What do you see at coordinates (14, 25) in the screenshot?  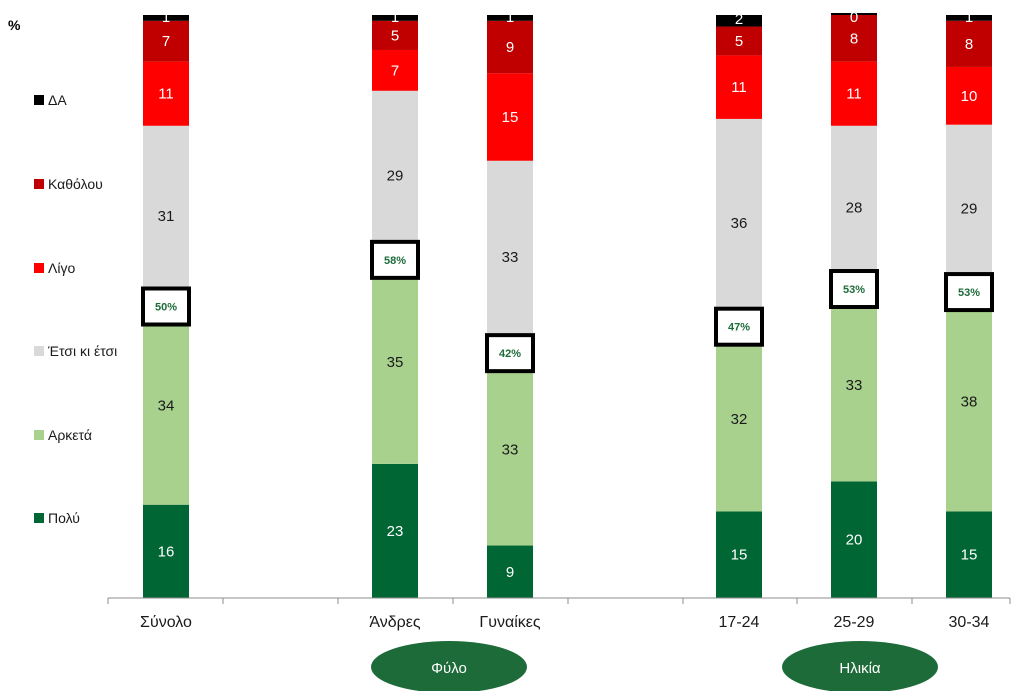 I see `unit-label: %` at bounding box center [14, 25].